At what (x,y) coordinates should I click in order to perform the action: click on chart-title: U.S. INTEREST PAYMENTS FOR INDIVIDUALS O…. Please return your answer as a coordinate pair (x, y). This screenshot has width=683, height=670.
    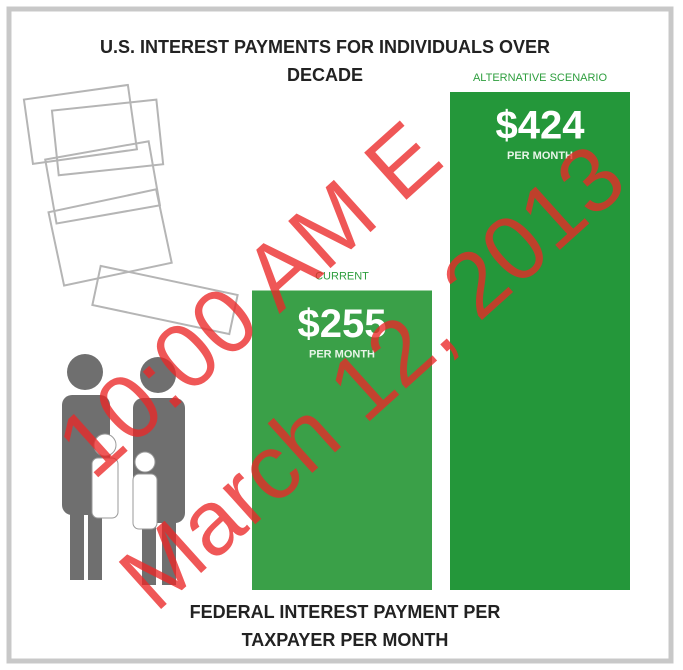
    Looking at the image, I should click on (325, 47).